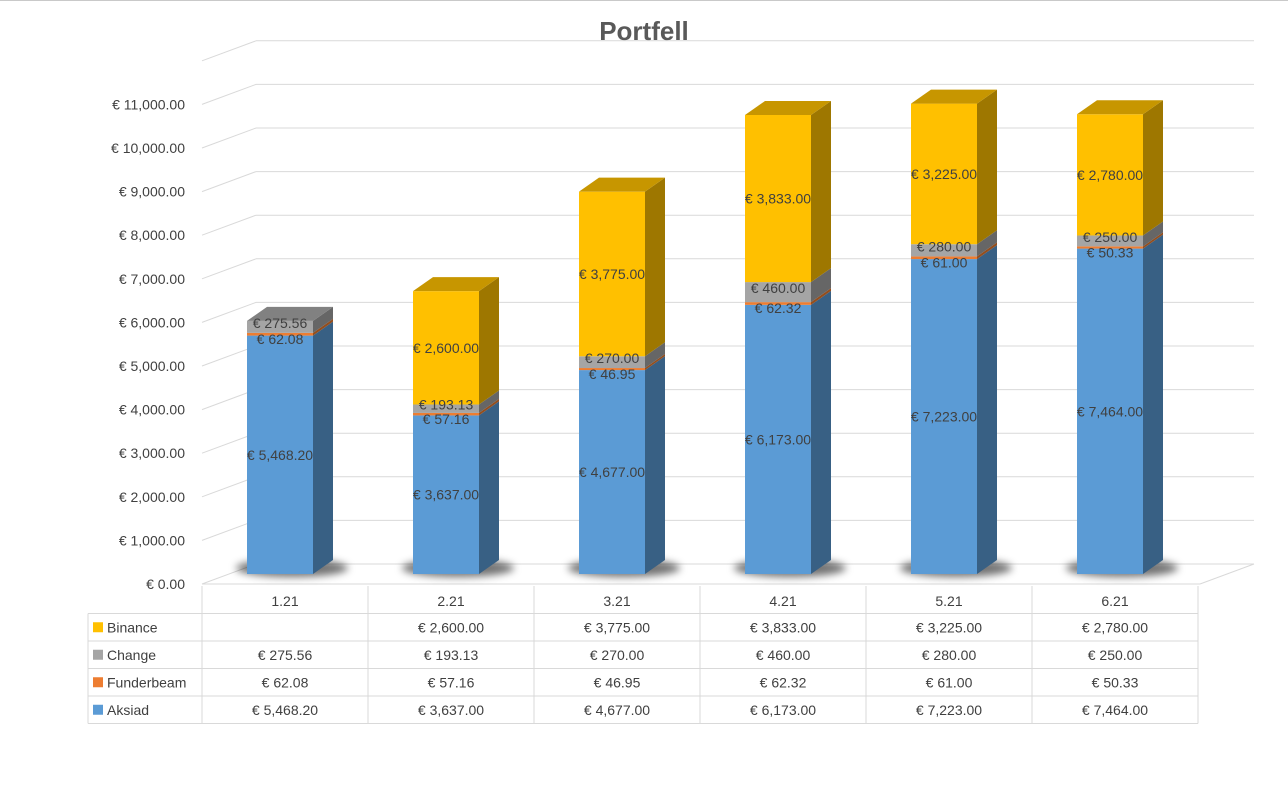 Image resolution: width=1288 pixels, height=786 pixels. Describe the element at coordinates (284, 601) in the screenshot. I see `x-tick-label: 1.21` at that location.